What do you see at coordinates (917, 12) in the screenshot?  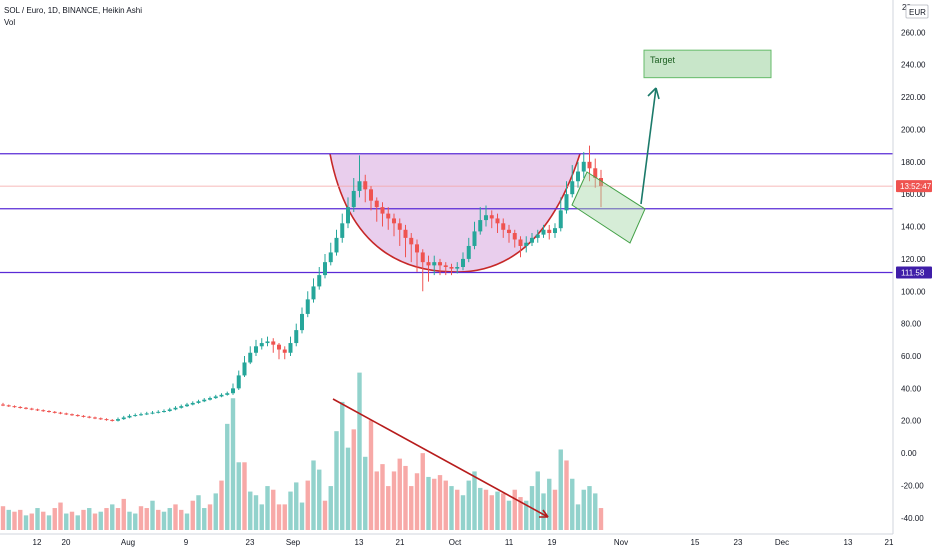 I see `currency-badge-label: EUR` at bounding box center [917, 12].